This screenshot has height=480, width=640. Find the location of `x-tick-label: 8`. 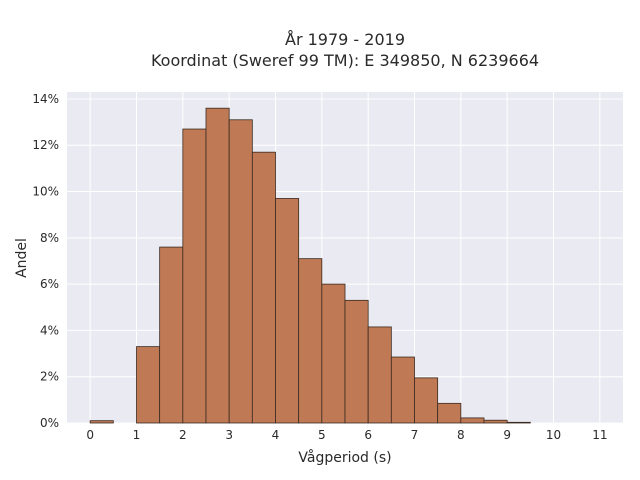

x-tick-label: 8 is located at coordinates (461, 435).